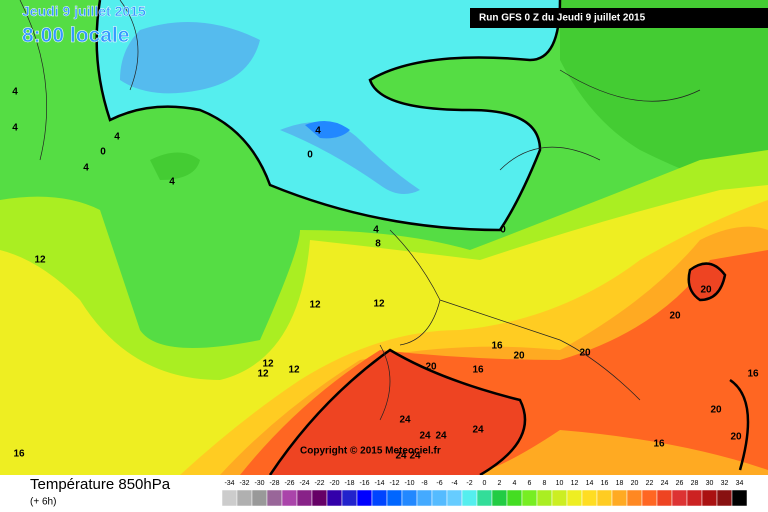 This screenshot has height=512, width=768. I want to click on scale-label: 12, so click(575, 483).